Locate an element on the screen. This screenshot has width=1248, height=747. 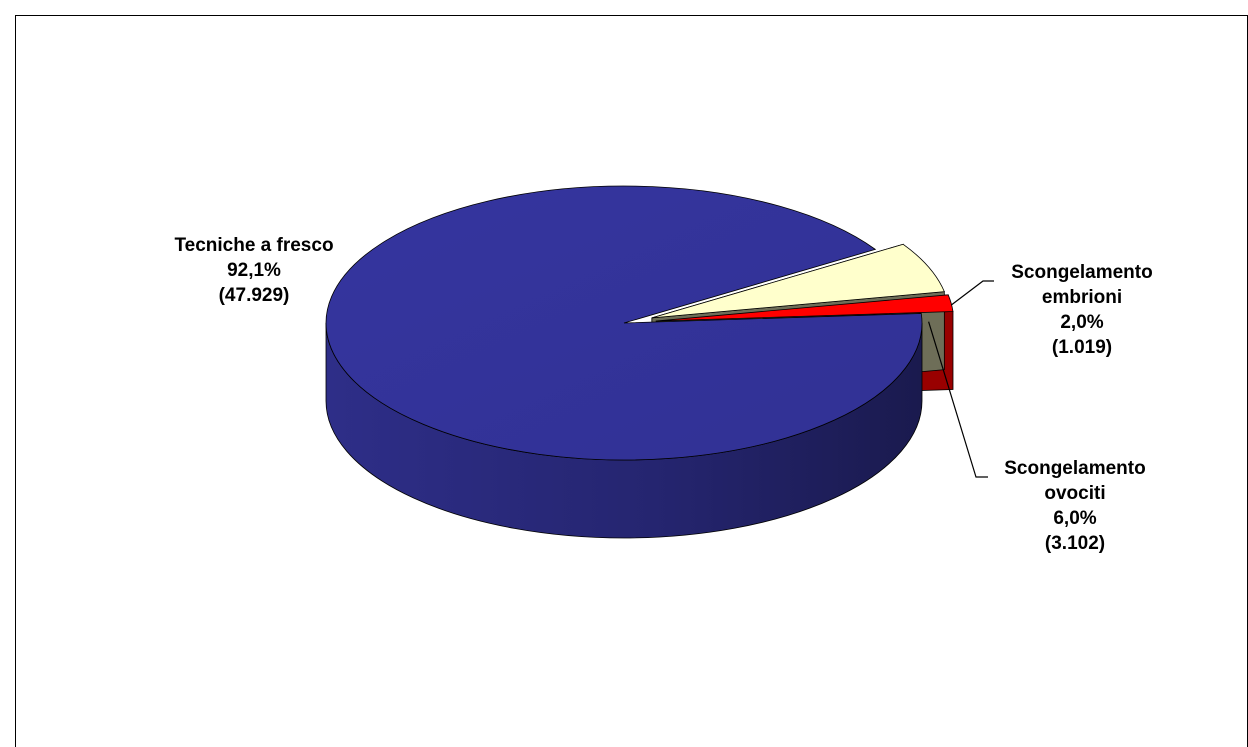
leader-line-embrioni is located at coordinates (972, 293).